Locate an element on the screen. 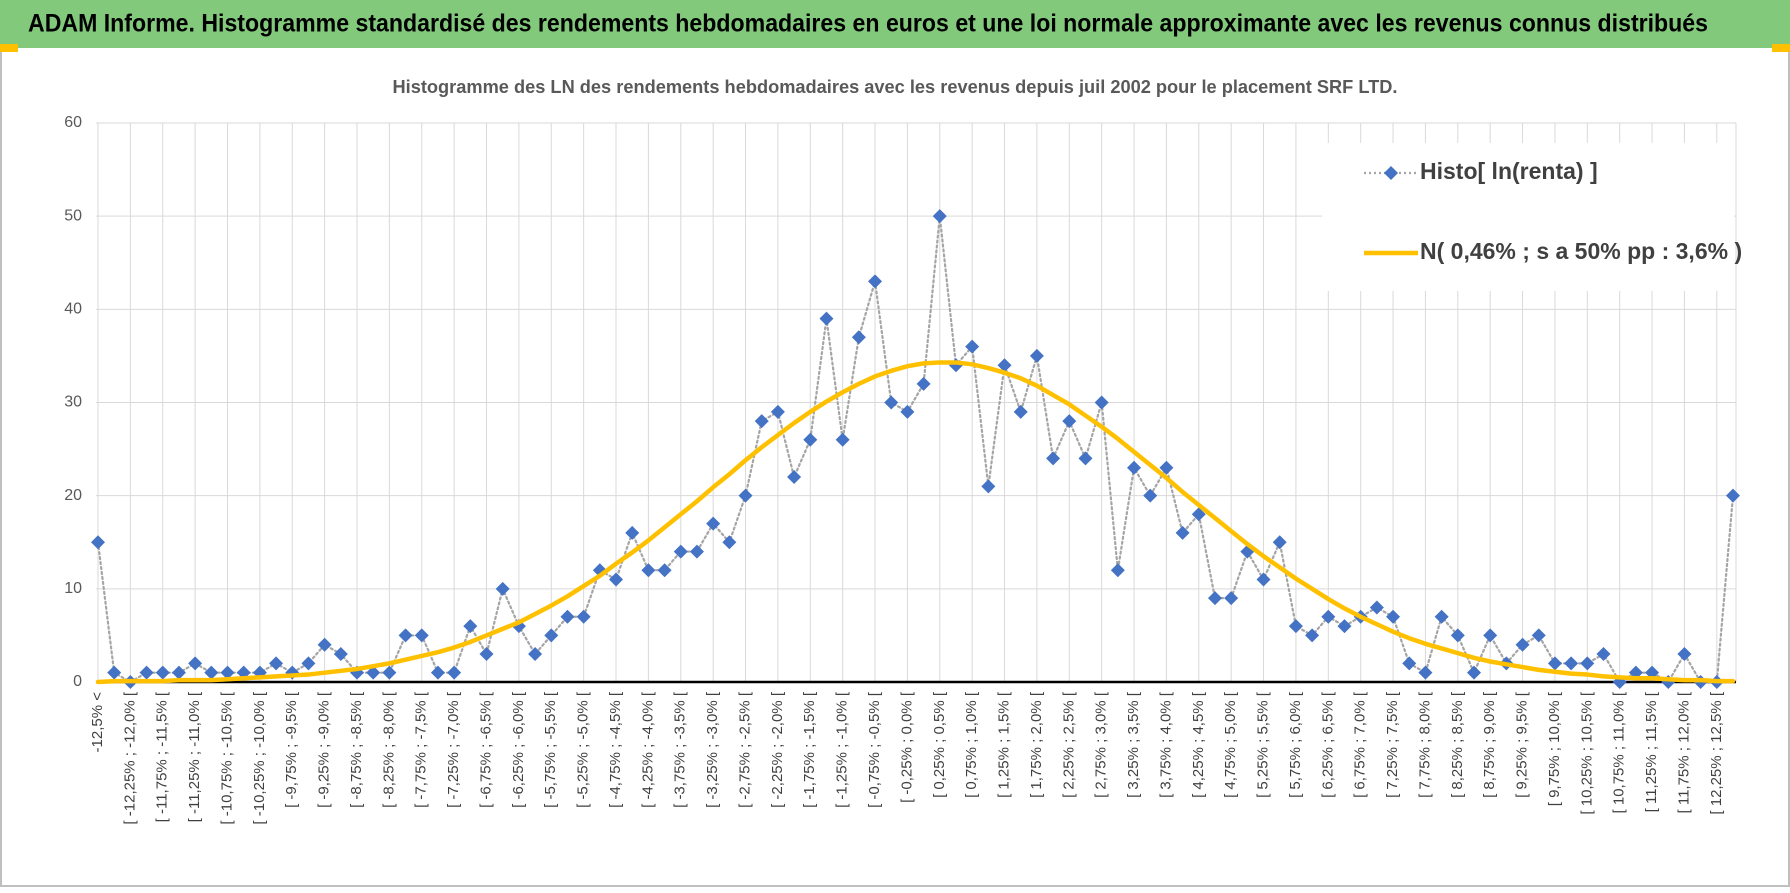  legend-label: N( 0,46% ; s a 50% pp : 3,6% ) is located at coordinates (1581, 251).